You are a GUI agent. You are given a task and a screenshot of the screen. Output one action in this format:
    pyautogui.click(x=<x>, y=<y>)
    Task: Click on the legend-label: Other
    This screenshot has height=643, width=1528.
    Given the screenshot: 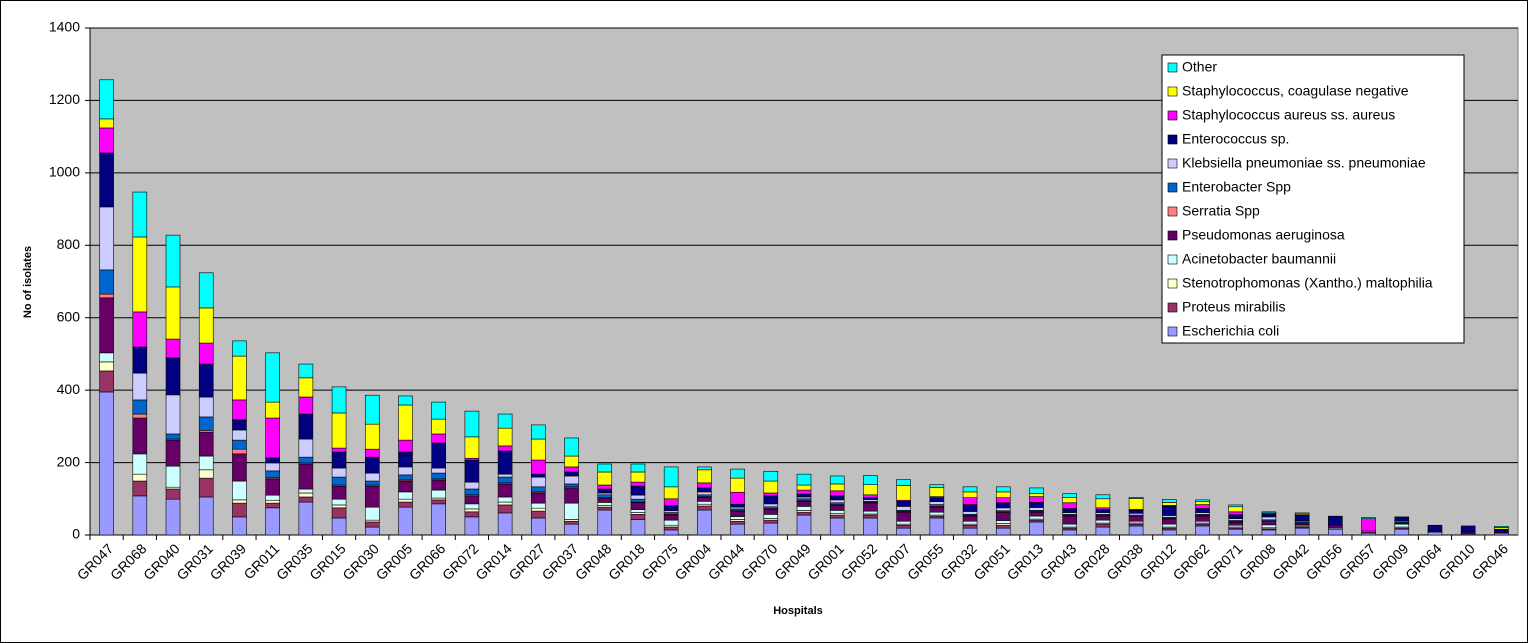 What is the action you would take?
    pyautogui.click(x=1199, y=67)
    